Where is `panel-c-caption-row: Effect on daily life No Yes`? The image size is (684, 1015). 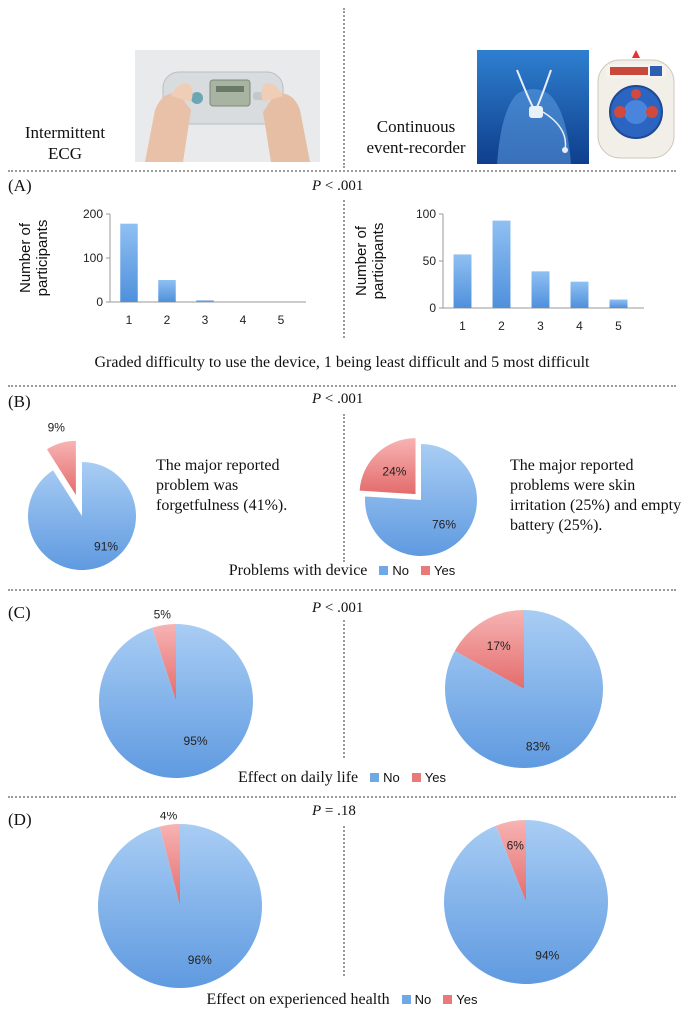
panel-c-caption-row: Effect on daily life No Yes is located at coordinates (342, 778).